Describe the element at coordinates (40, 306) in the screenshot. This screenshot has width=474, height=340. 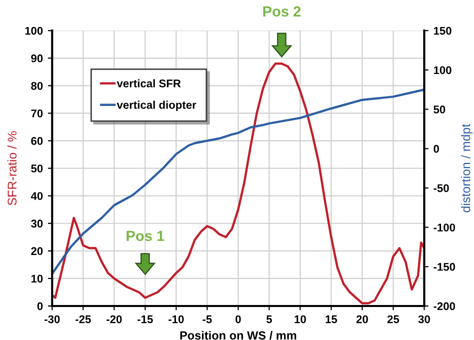
I see `y-tick-label: 0` at that location.